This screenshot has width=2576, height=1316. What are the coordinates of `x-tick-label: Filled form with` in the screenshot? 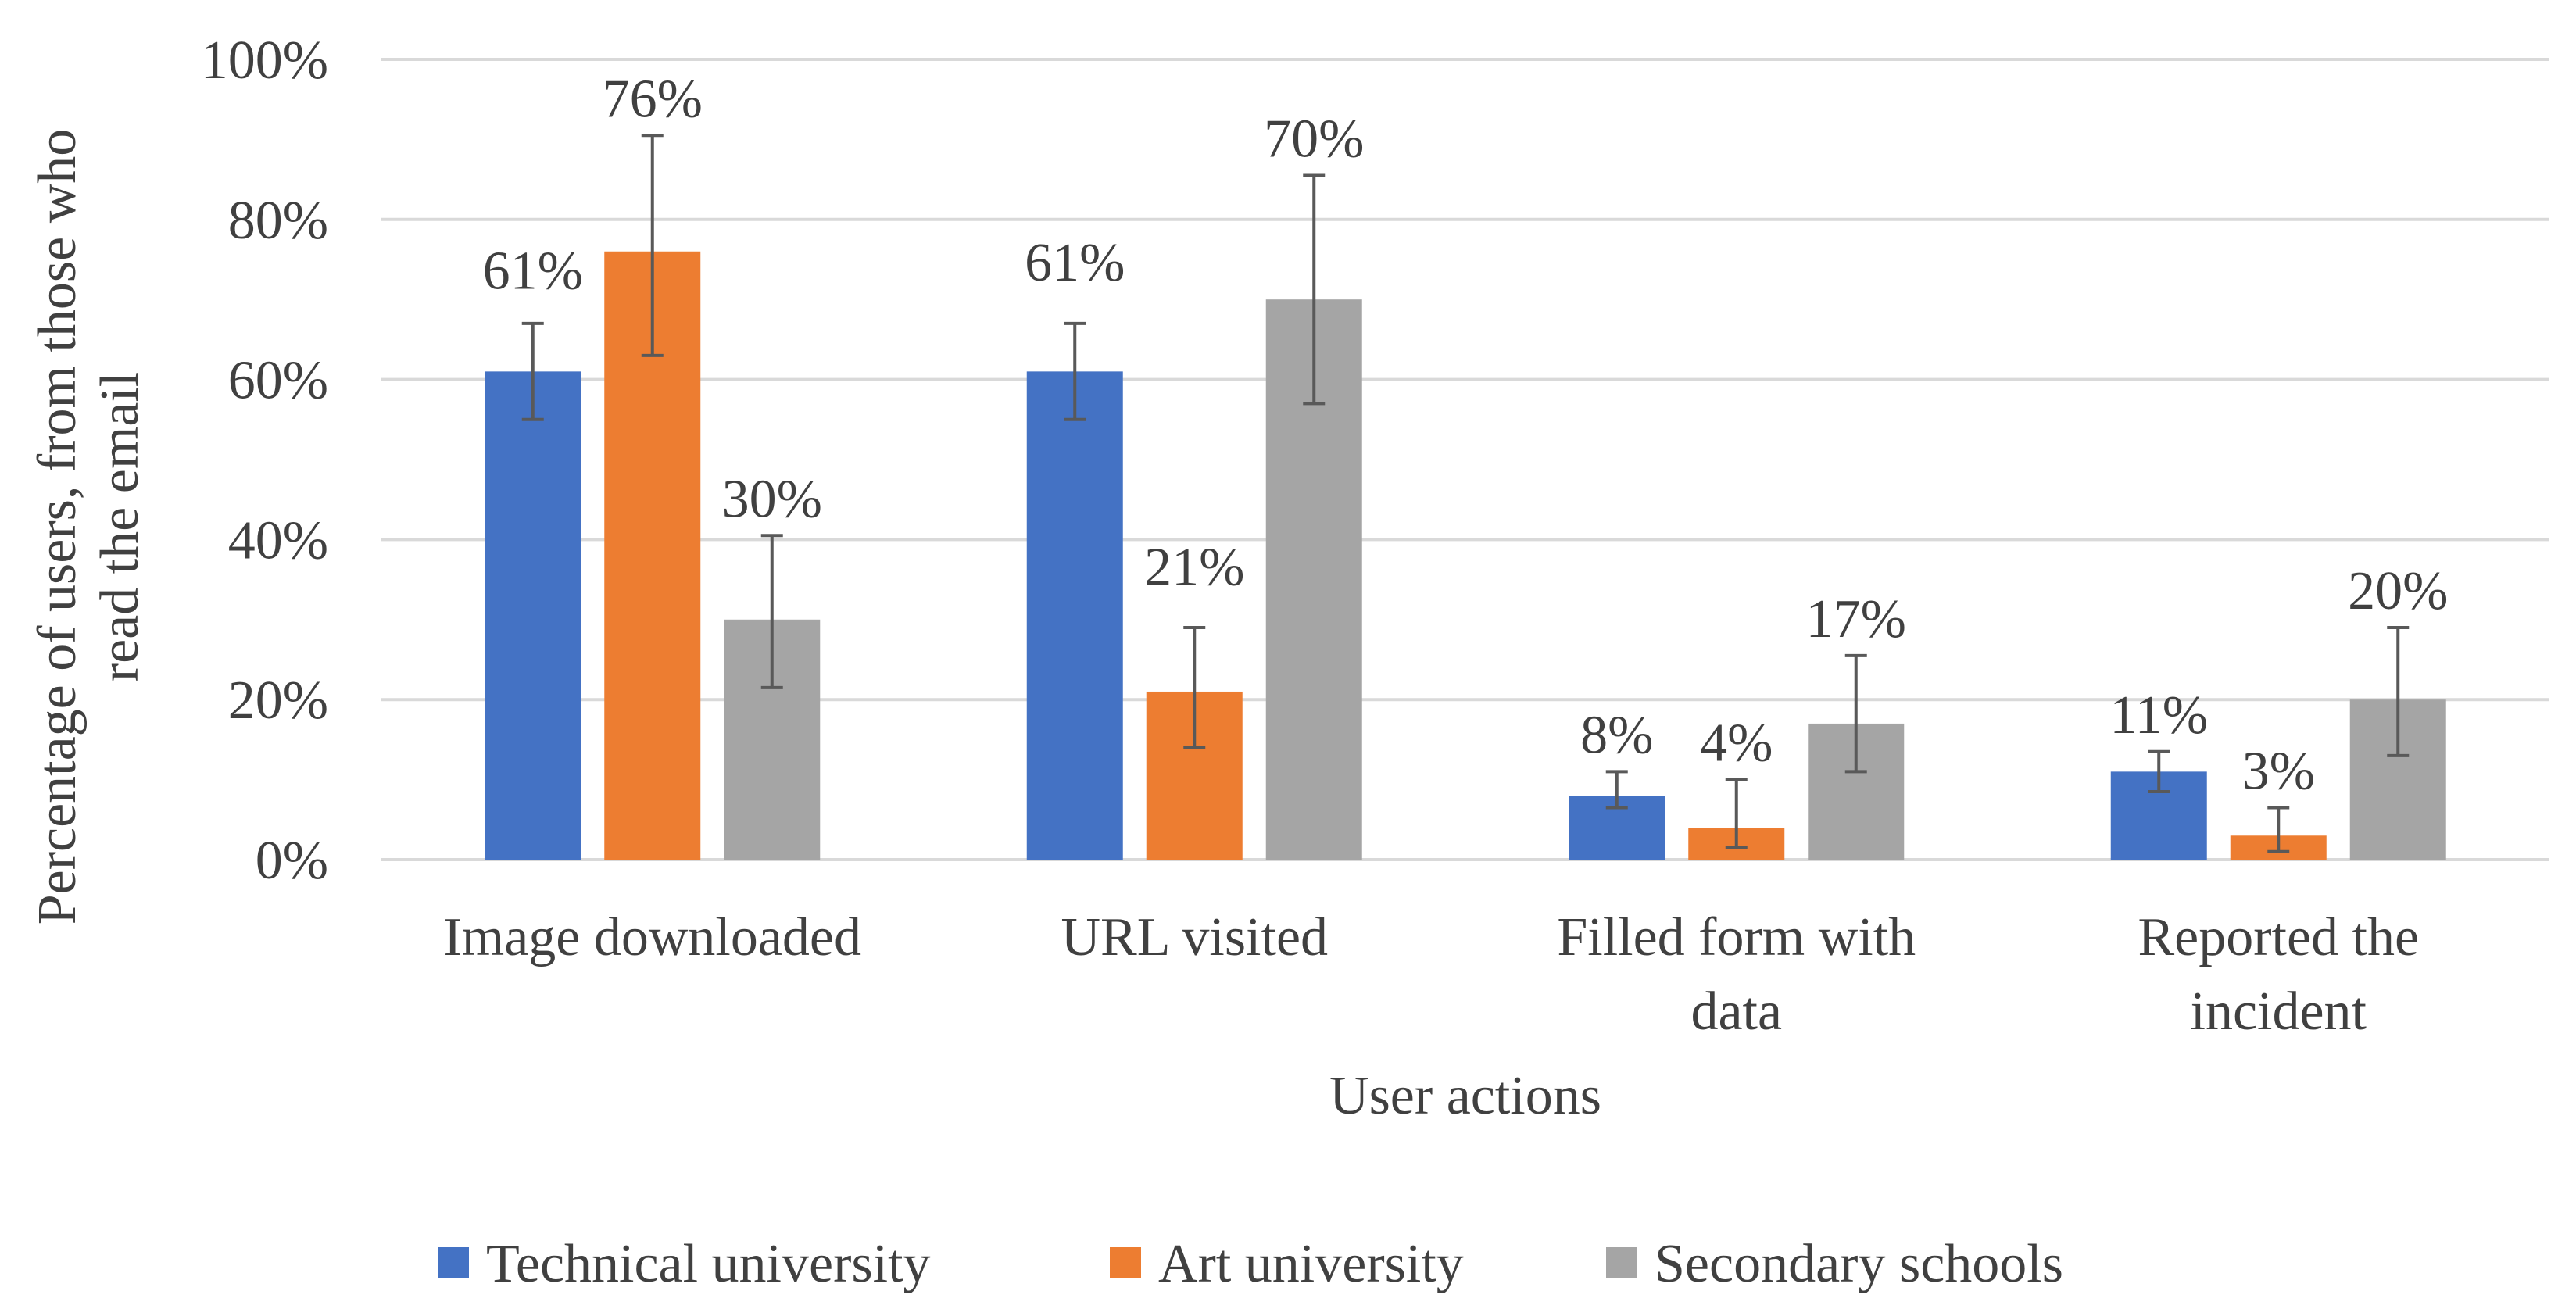 It's located at (1736, 937).